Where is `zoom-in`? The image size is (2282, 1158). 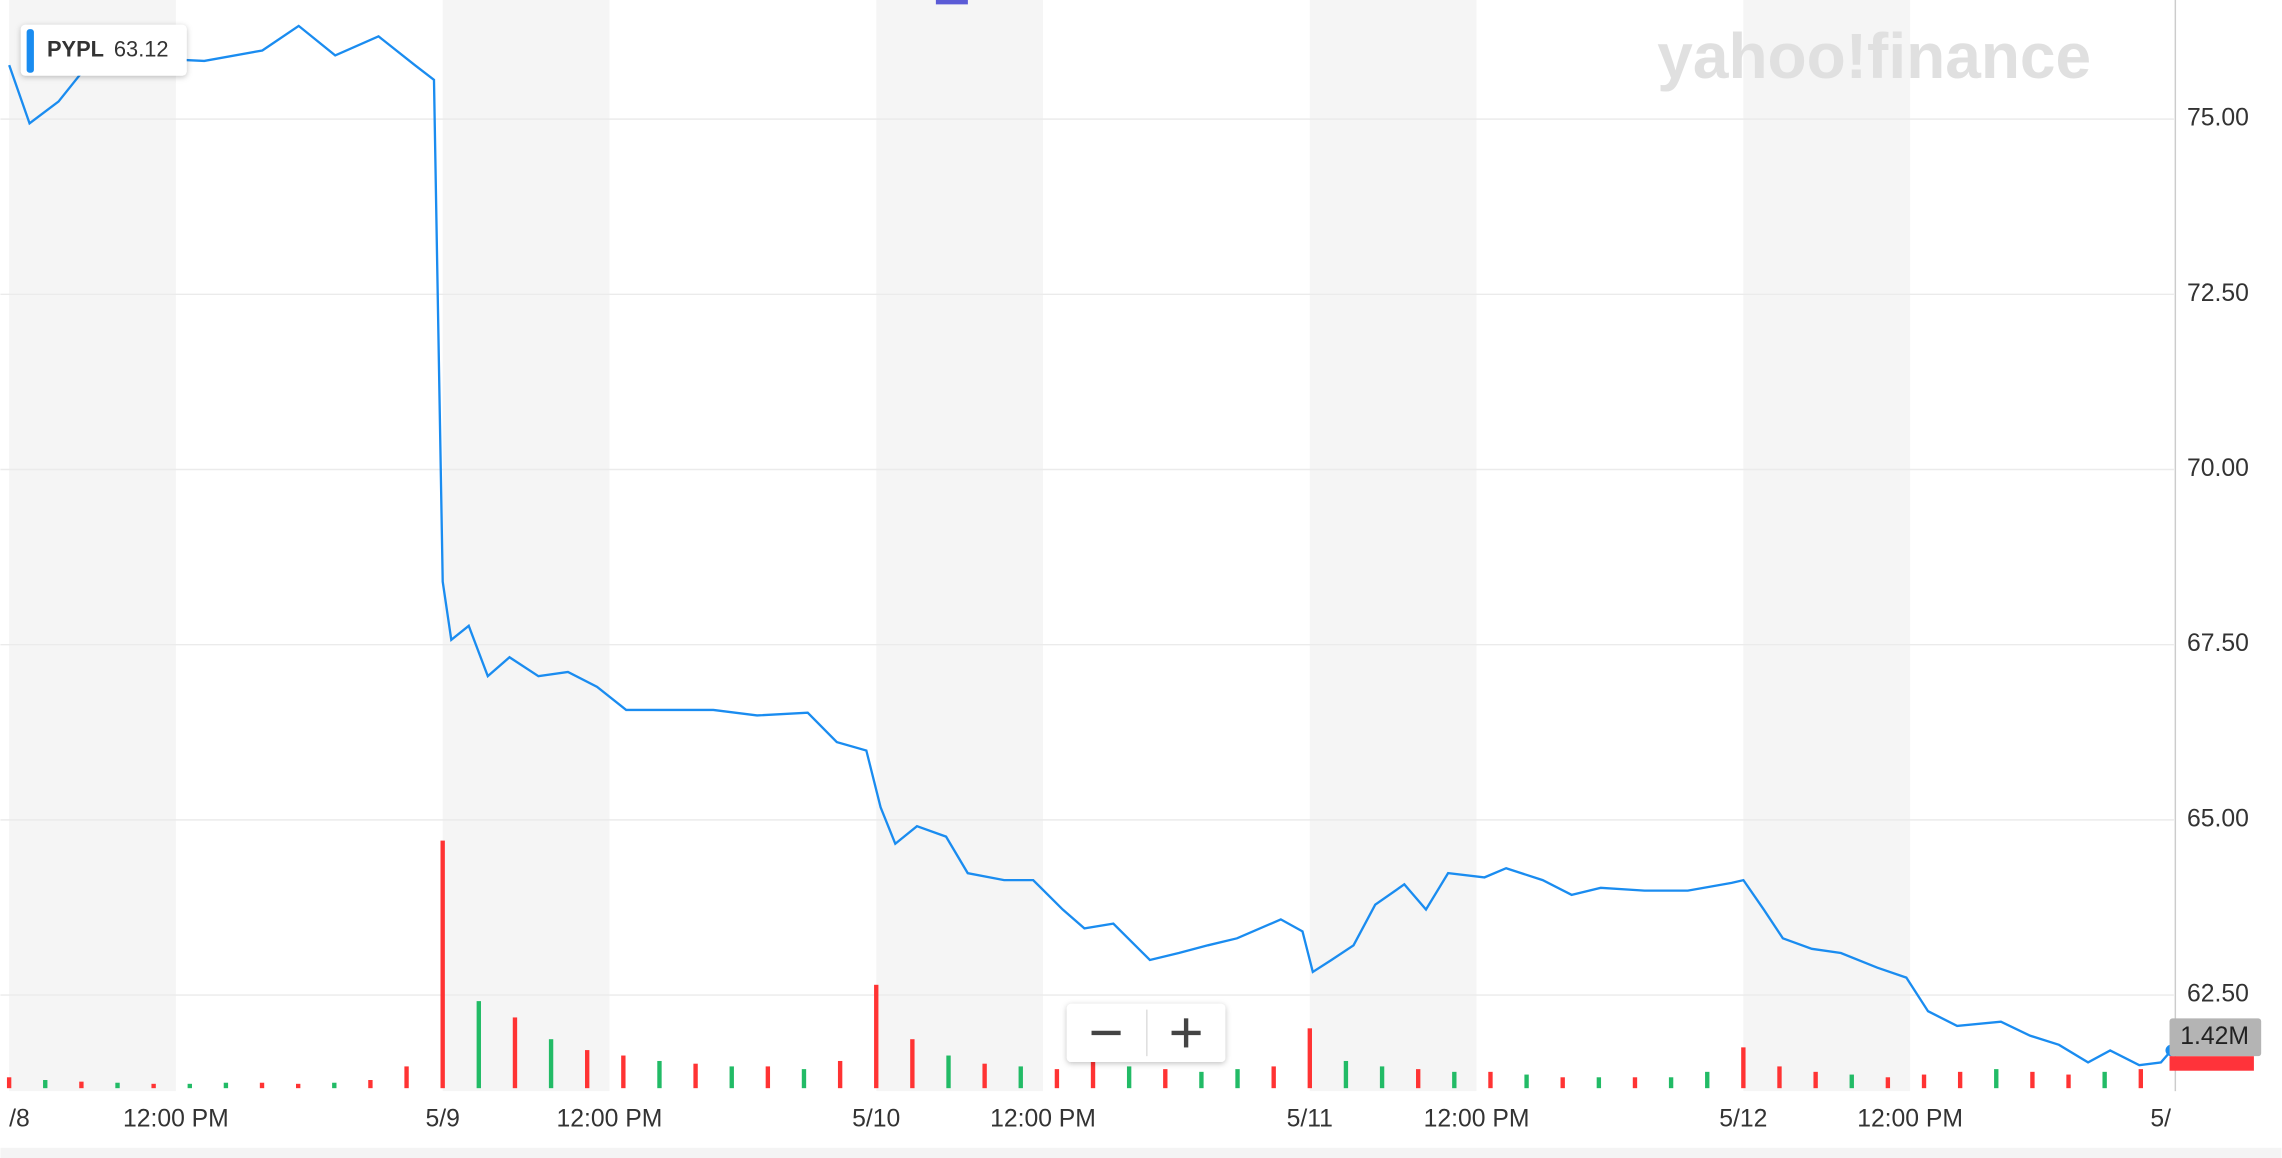 zoom-in is located at coordinates (1186, 1033).